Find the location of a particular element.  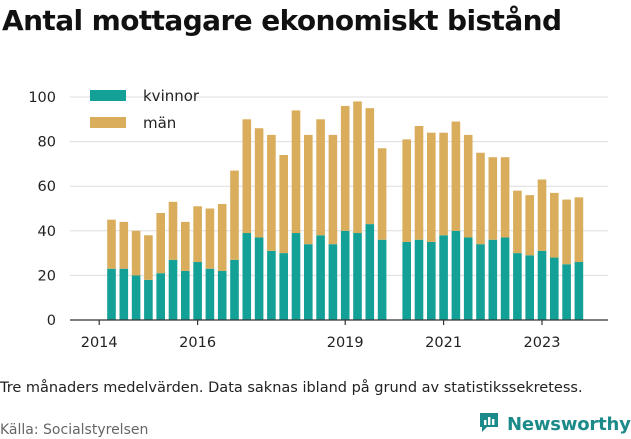

bar-män-2019-Q3 is located at coordinates (370, 166).